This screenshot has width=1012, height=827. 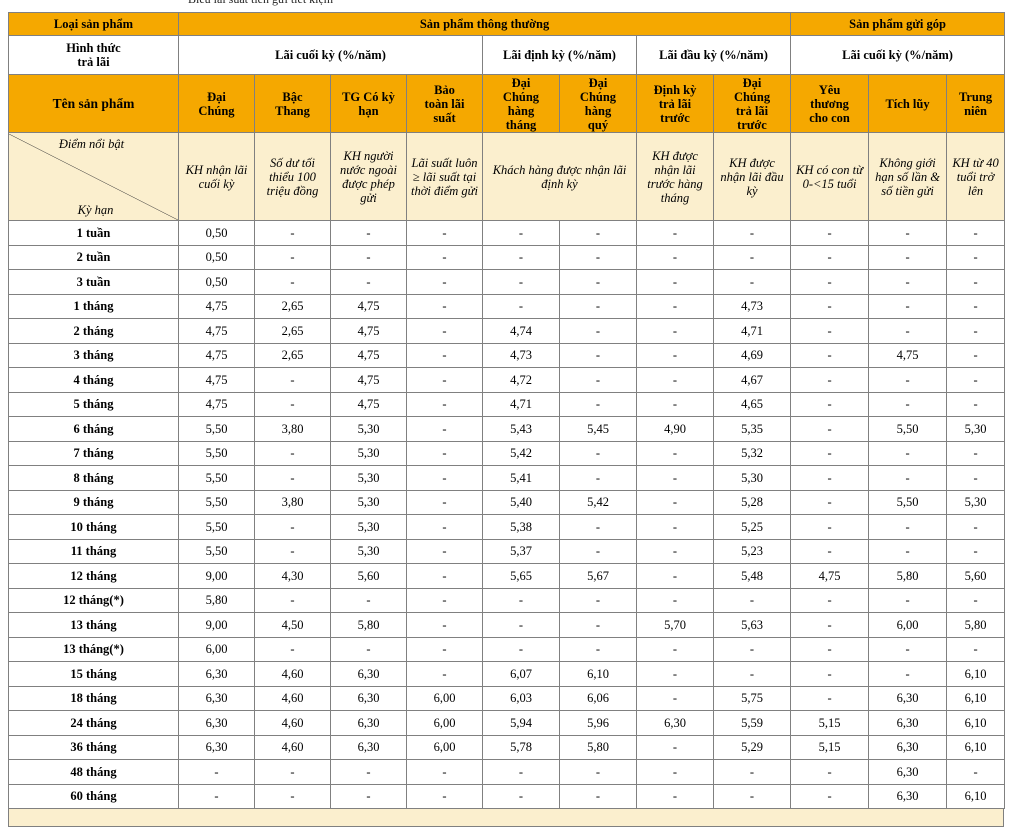 What do you see at coordinates (507, 600) in the screenshot?
I see `table-row: 12 tháng(*) 5,80- - - - - - - - - -` at bounding box center [507, 600].